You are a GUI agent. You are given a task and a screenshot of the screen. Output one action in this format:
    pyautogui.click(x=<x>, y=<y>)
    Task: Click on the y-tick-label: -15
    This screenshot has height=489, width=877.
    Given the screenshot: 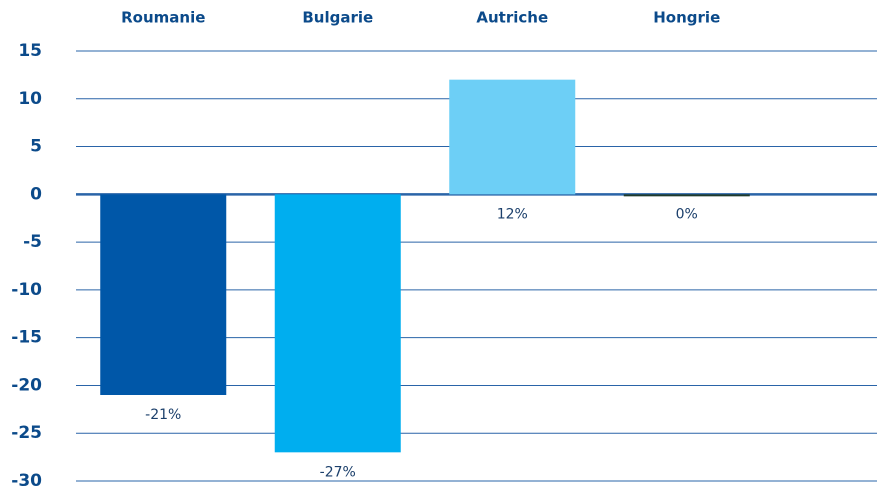 What is the action you would take?
    pyautogui.click(x=26, y=338)
    